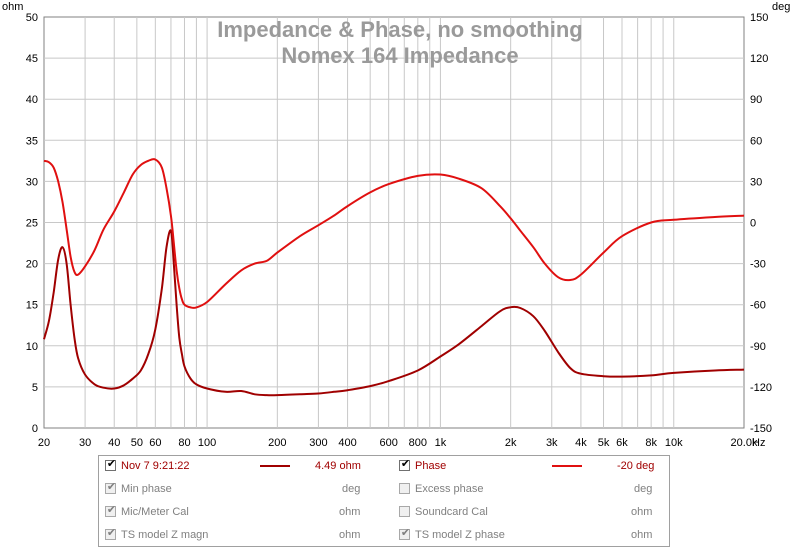 Image resolution: width=800 pixels, height=548 pixels. Describe the element at coordinates (350, 535) in the screenshot. I see `legend-value-ts-model-z-magn: ohm` at that location.